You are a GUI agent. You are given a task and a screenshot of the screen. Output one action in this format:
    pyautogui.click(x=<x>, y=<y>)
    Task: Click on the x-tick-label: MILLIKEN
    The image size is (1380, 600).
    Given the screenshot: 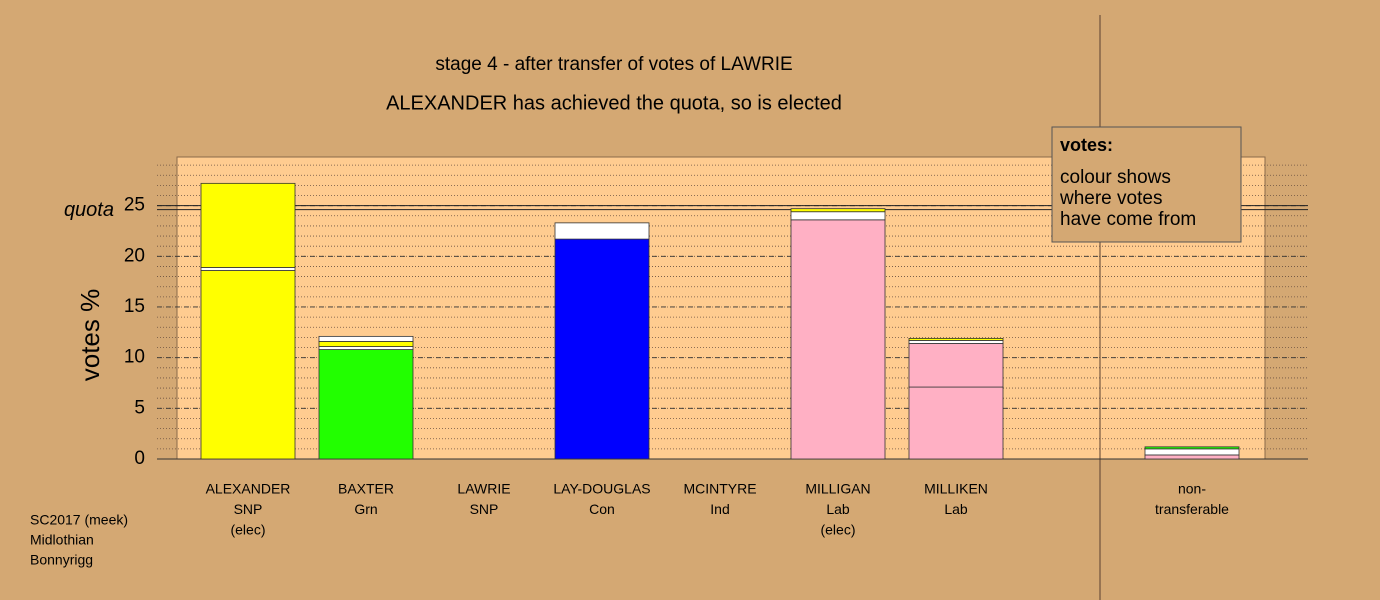 What is the action you would take?
    pyautogui.click(x=956, y=489)
    